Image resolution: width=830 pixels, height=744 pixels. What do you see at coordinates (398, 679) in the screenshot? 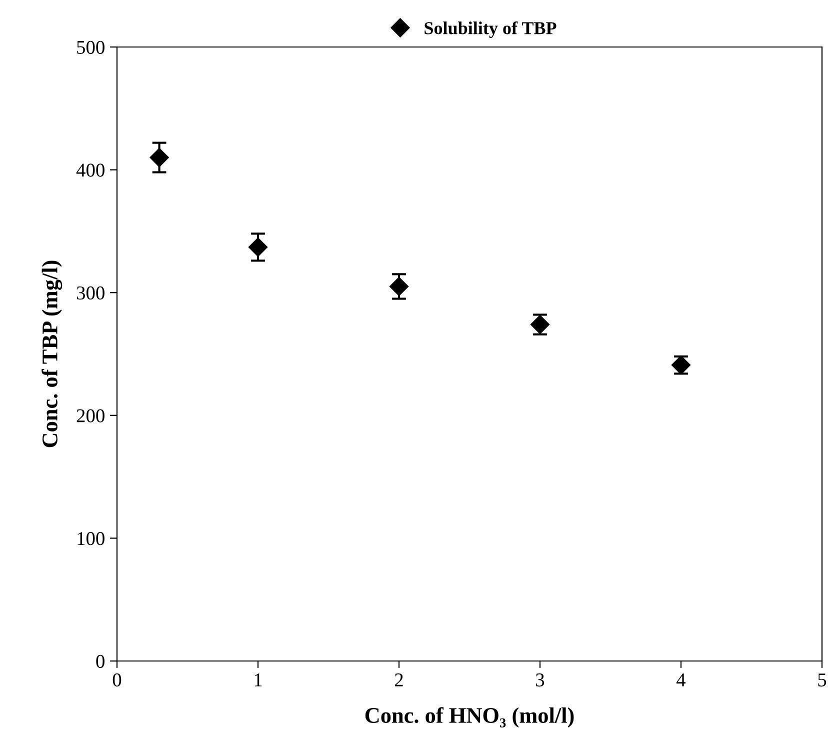
I see `x-tick-label: 2` at bounding box center [398, 679].